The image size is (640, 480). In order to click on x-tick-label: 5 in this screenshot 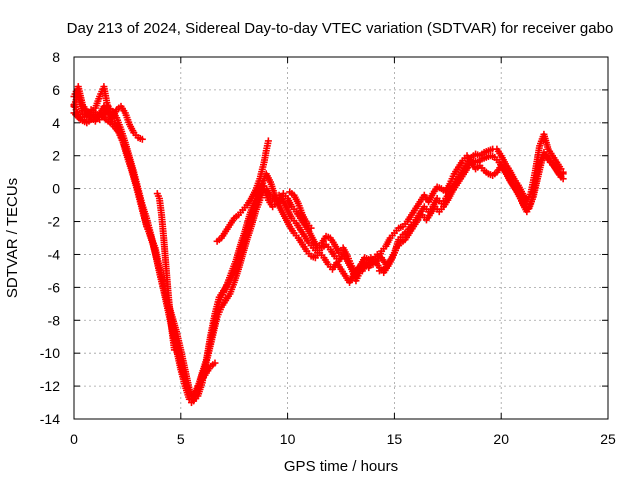, I will do `click(181, 439)`.